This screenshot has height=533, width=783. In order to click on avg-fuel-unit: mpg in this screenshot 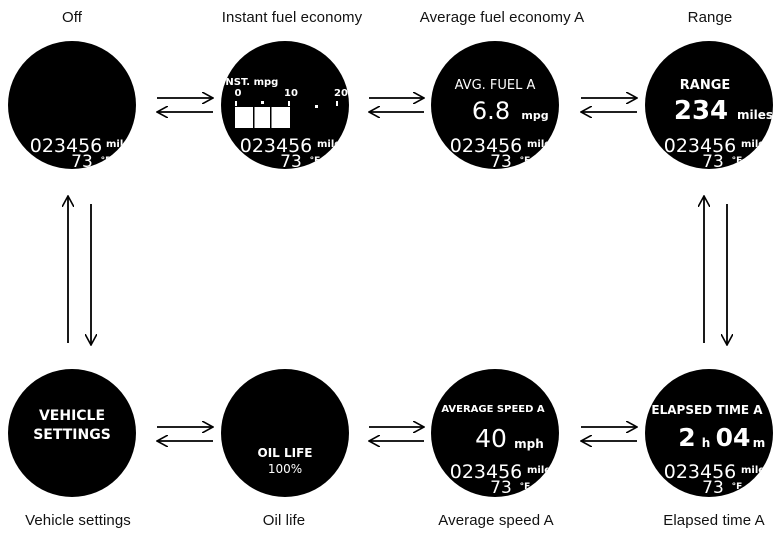, I will do `click(535, 115)`.